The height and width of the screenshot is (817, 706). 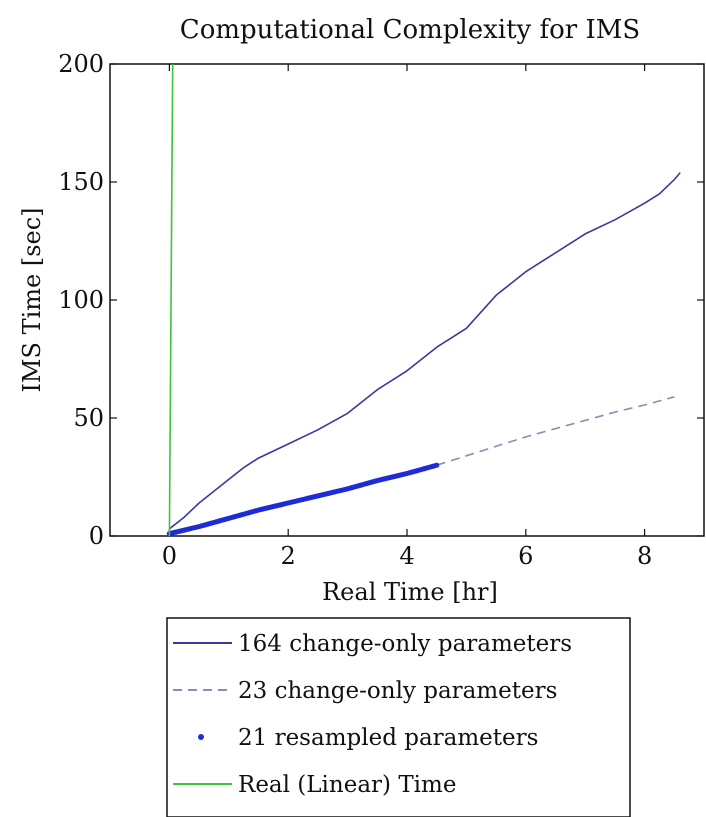 I want to click on legend-label: 21 resampled parameters, so click(x=388, y=738).